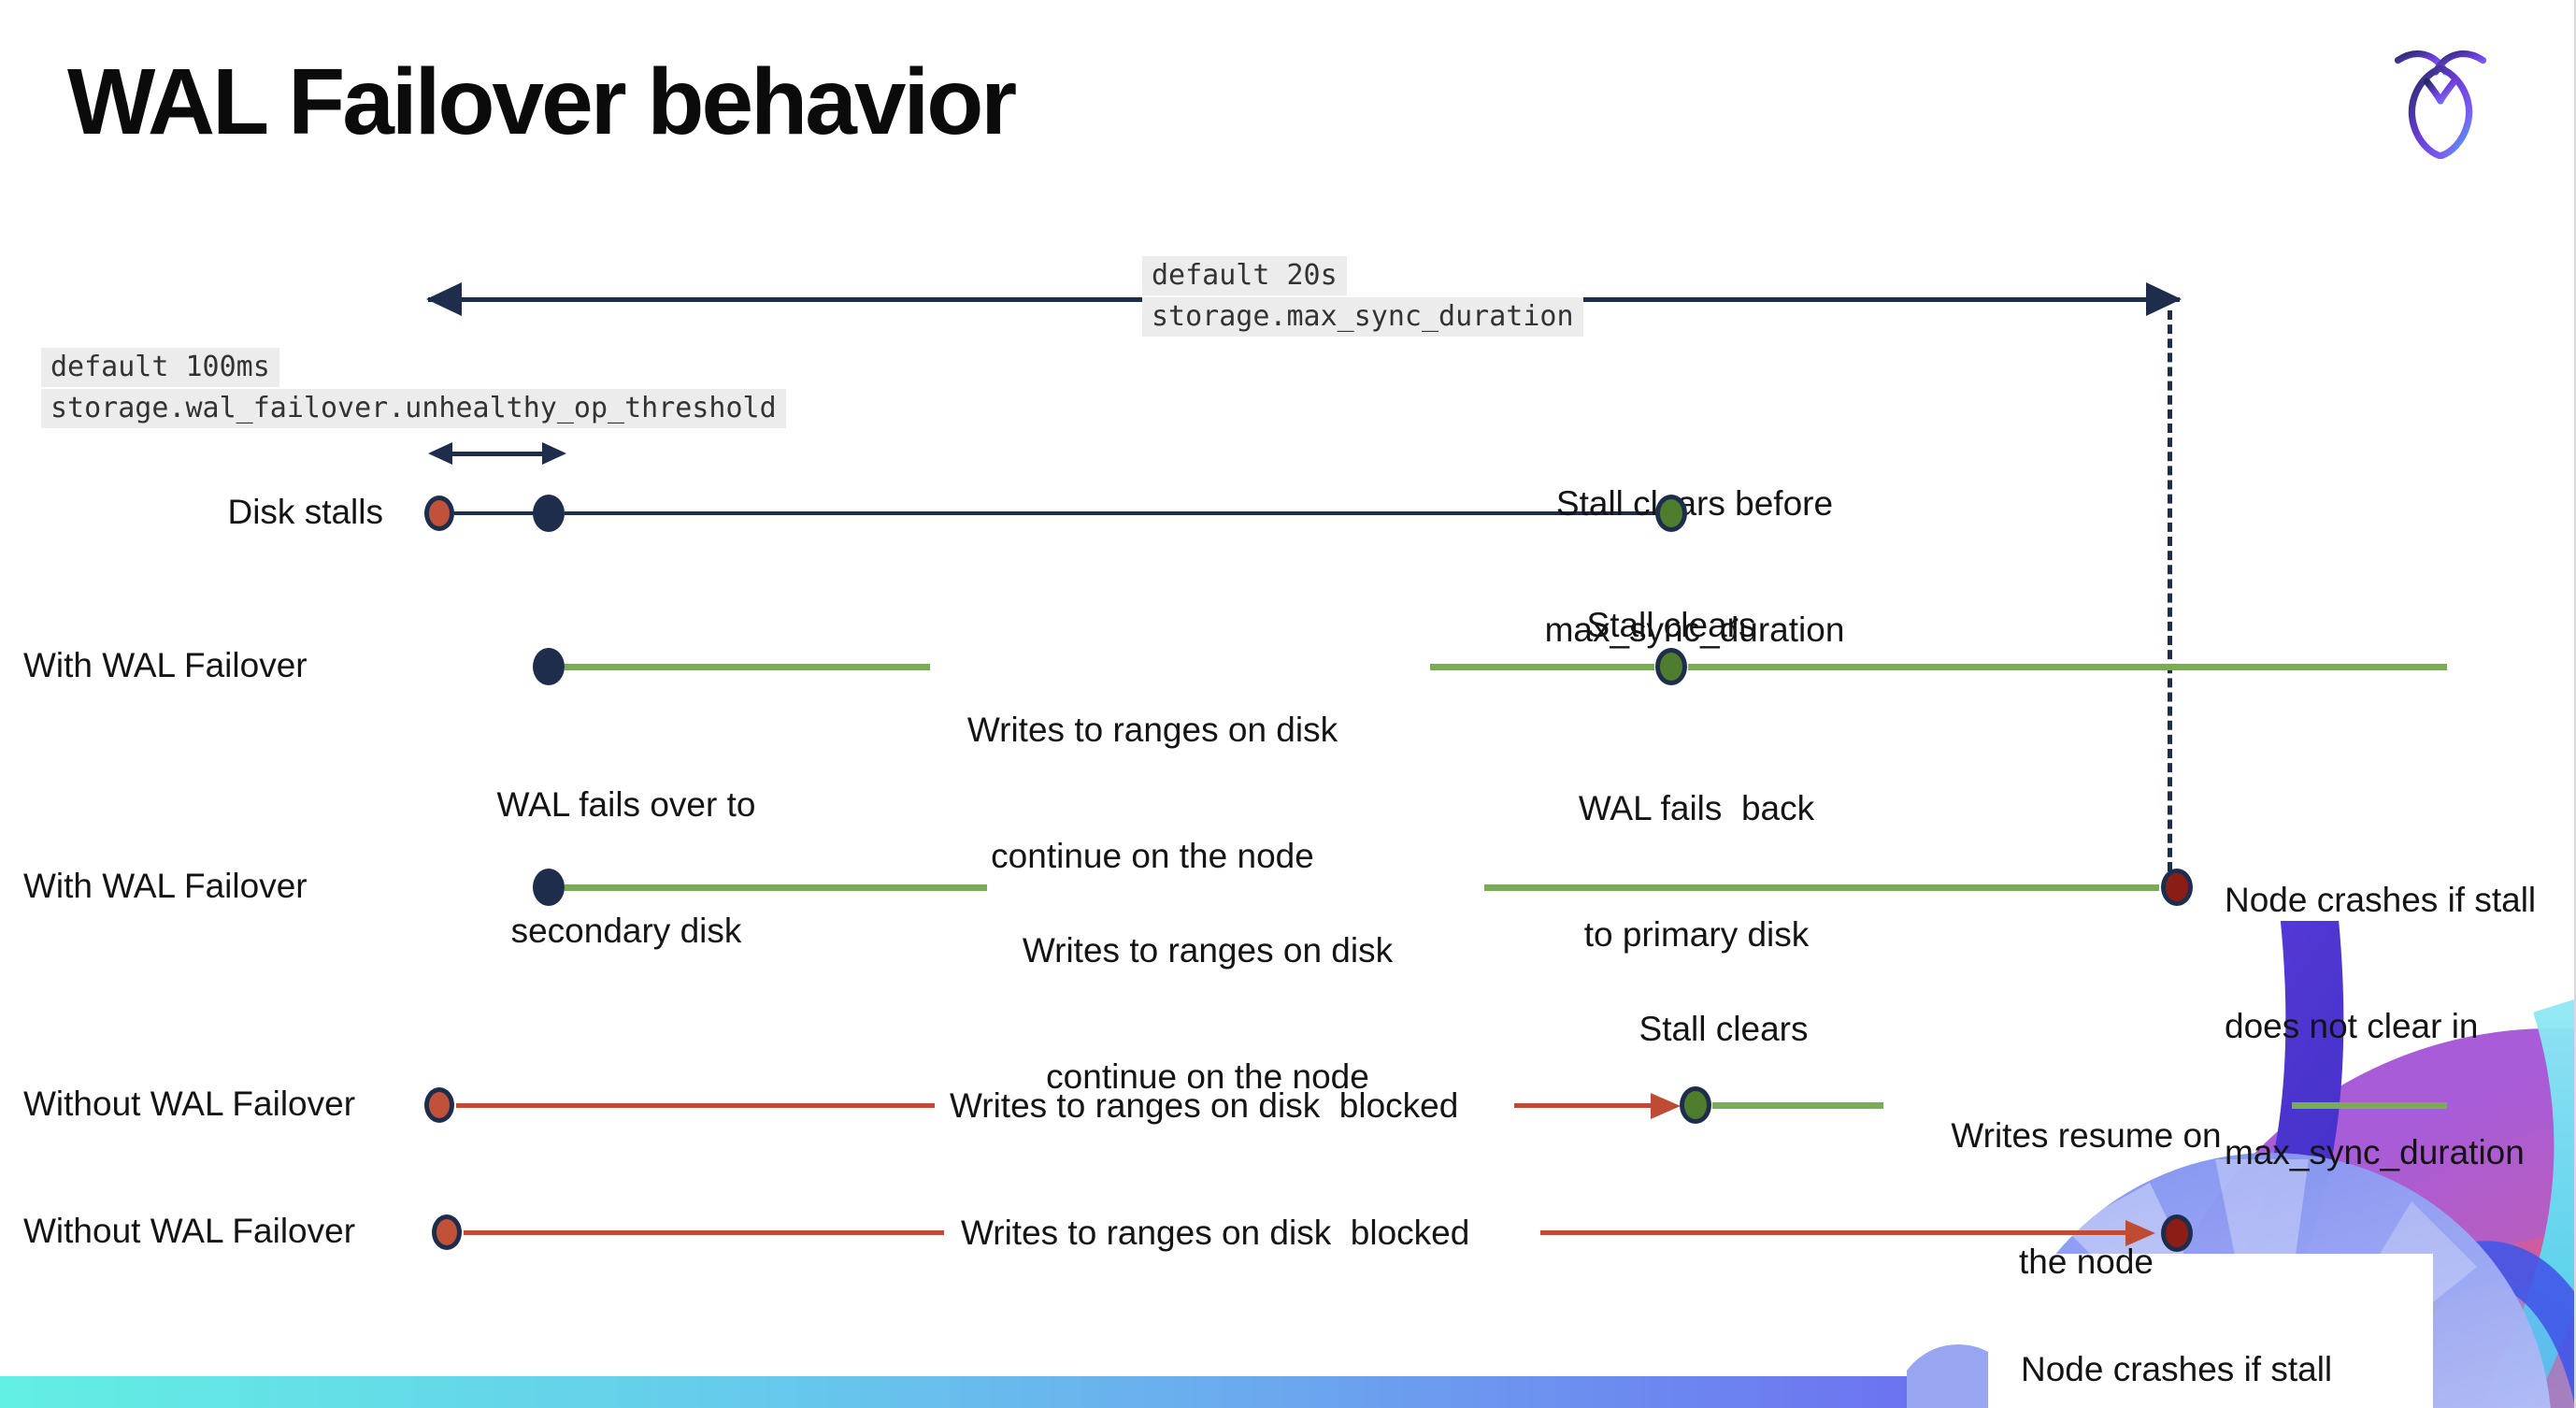 The width and height of the screenshot is (2576, 1408). Describe the element at coordinates (444, 299) in the screenshot. I see `arrowhead-left-icon` at that location.